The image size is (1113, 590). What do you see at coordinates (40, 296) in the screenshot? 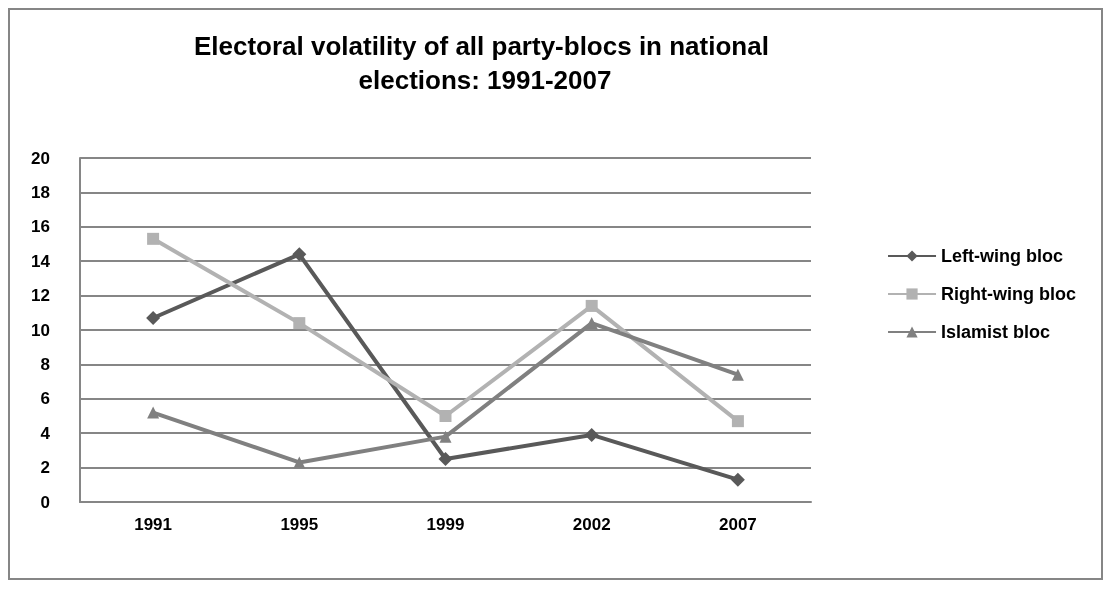
I see `y-tick-label: 12` at bounding box center [40, 296].